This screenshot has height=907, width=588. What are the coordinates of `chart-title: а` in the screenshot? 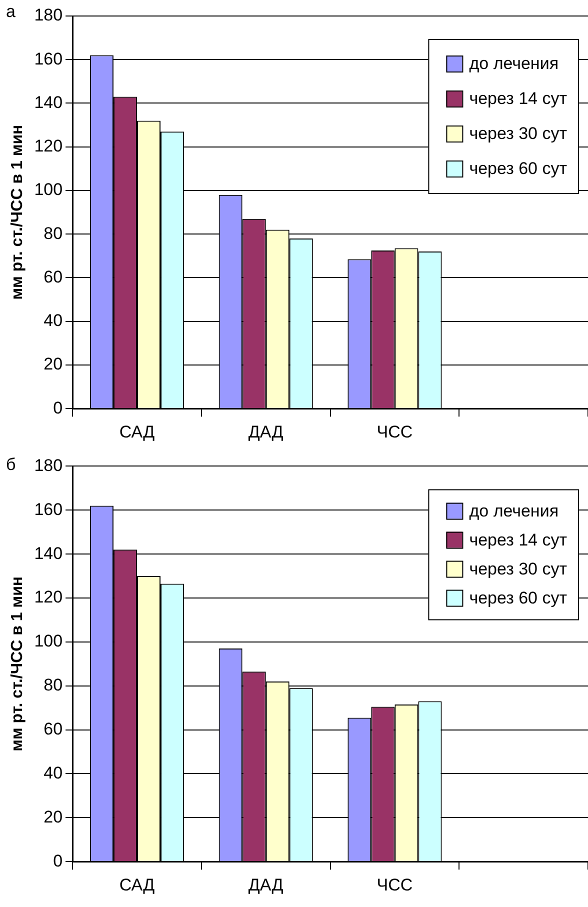 It's located at (11, 12).